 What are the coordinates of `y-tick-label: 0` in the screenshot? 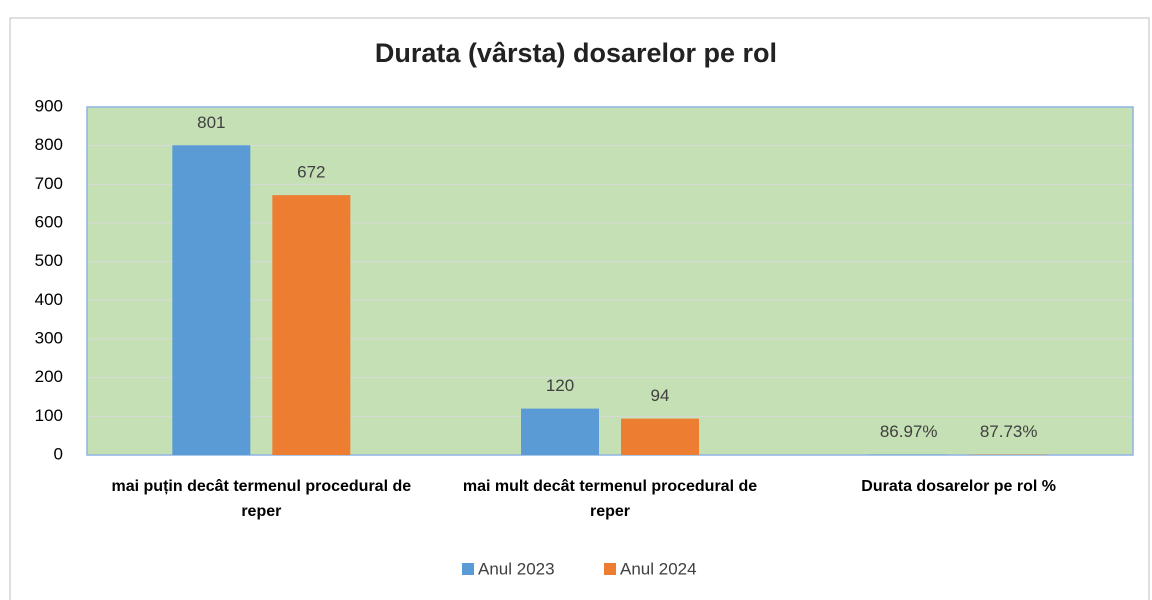 It's located at (58, 453).